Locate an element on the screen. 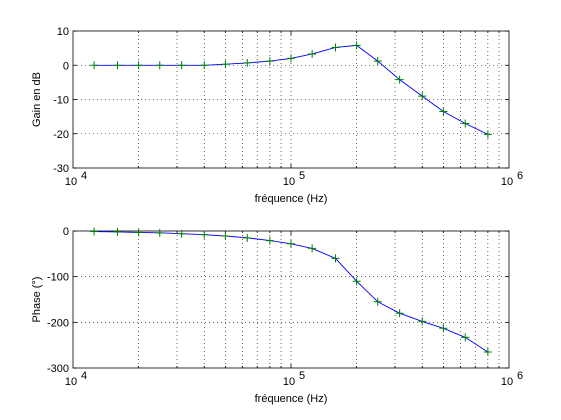  y-tick-label: -30 is located at coordinates (61, 169).